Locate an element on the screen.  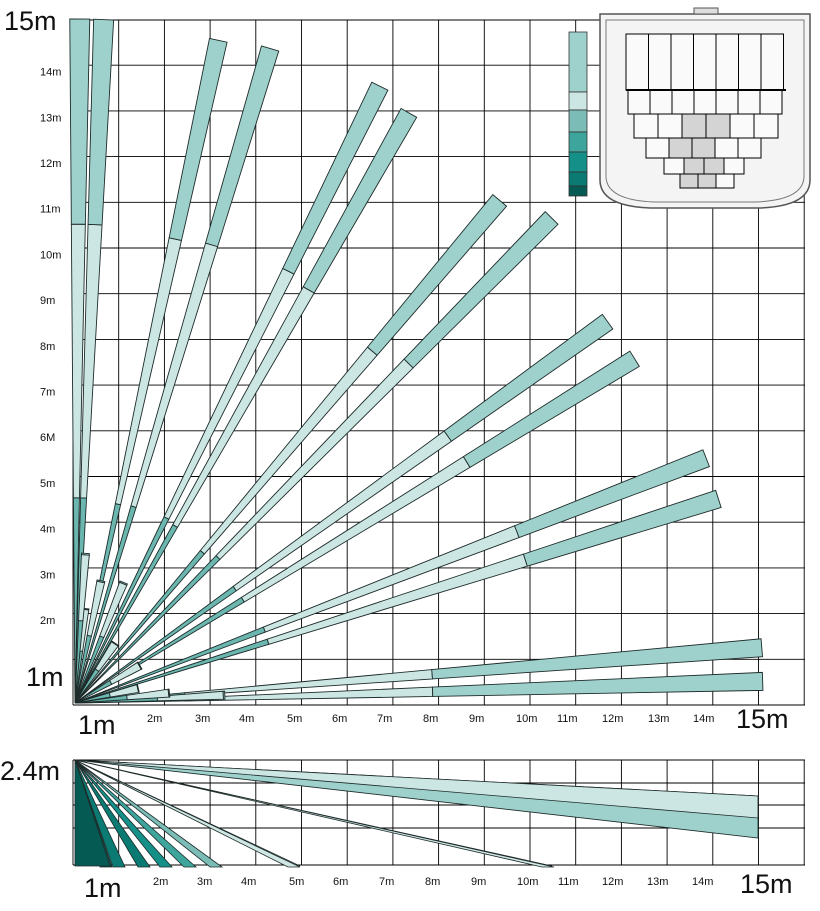
x-tick-label: 11m is located at coordinates (567, 719).